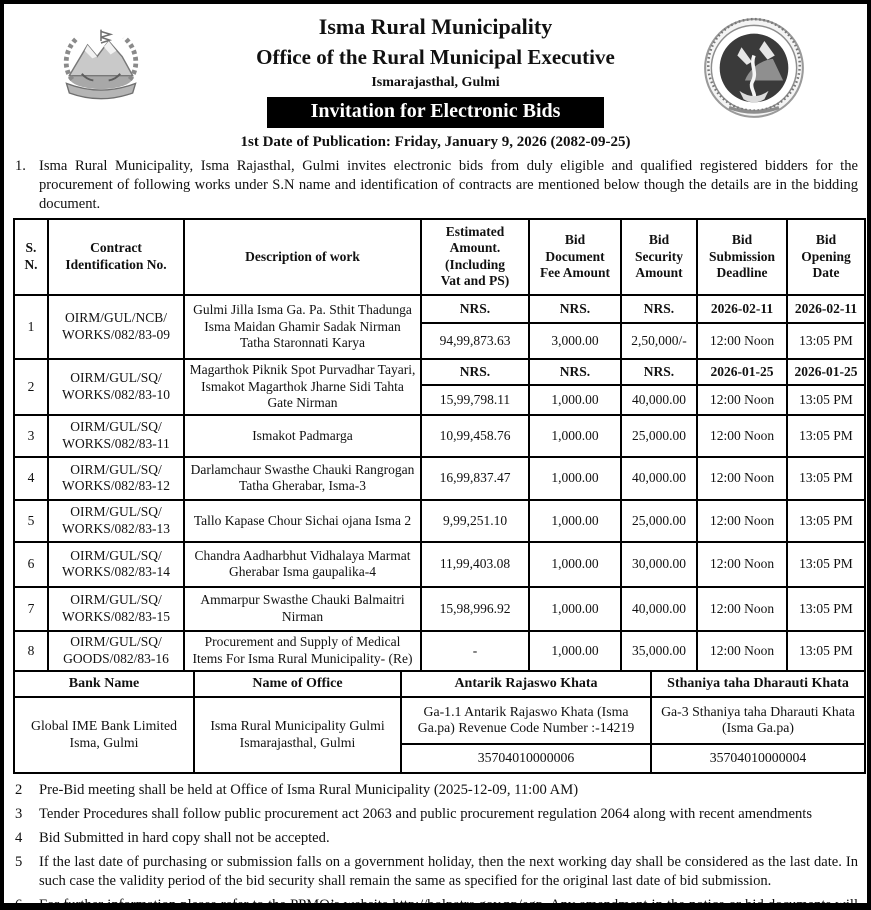 The height and width of the screenshot is (910, 871). What do you see at coordinates (116, 650) in the screenshot?
I see `cell-contract-id: OIRM/GUL/SQ/ GOODS/082/83-16` at bounding box center [116, 650].